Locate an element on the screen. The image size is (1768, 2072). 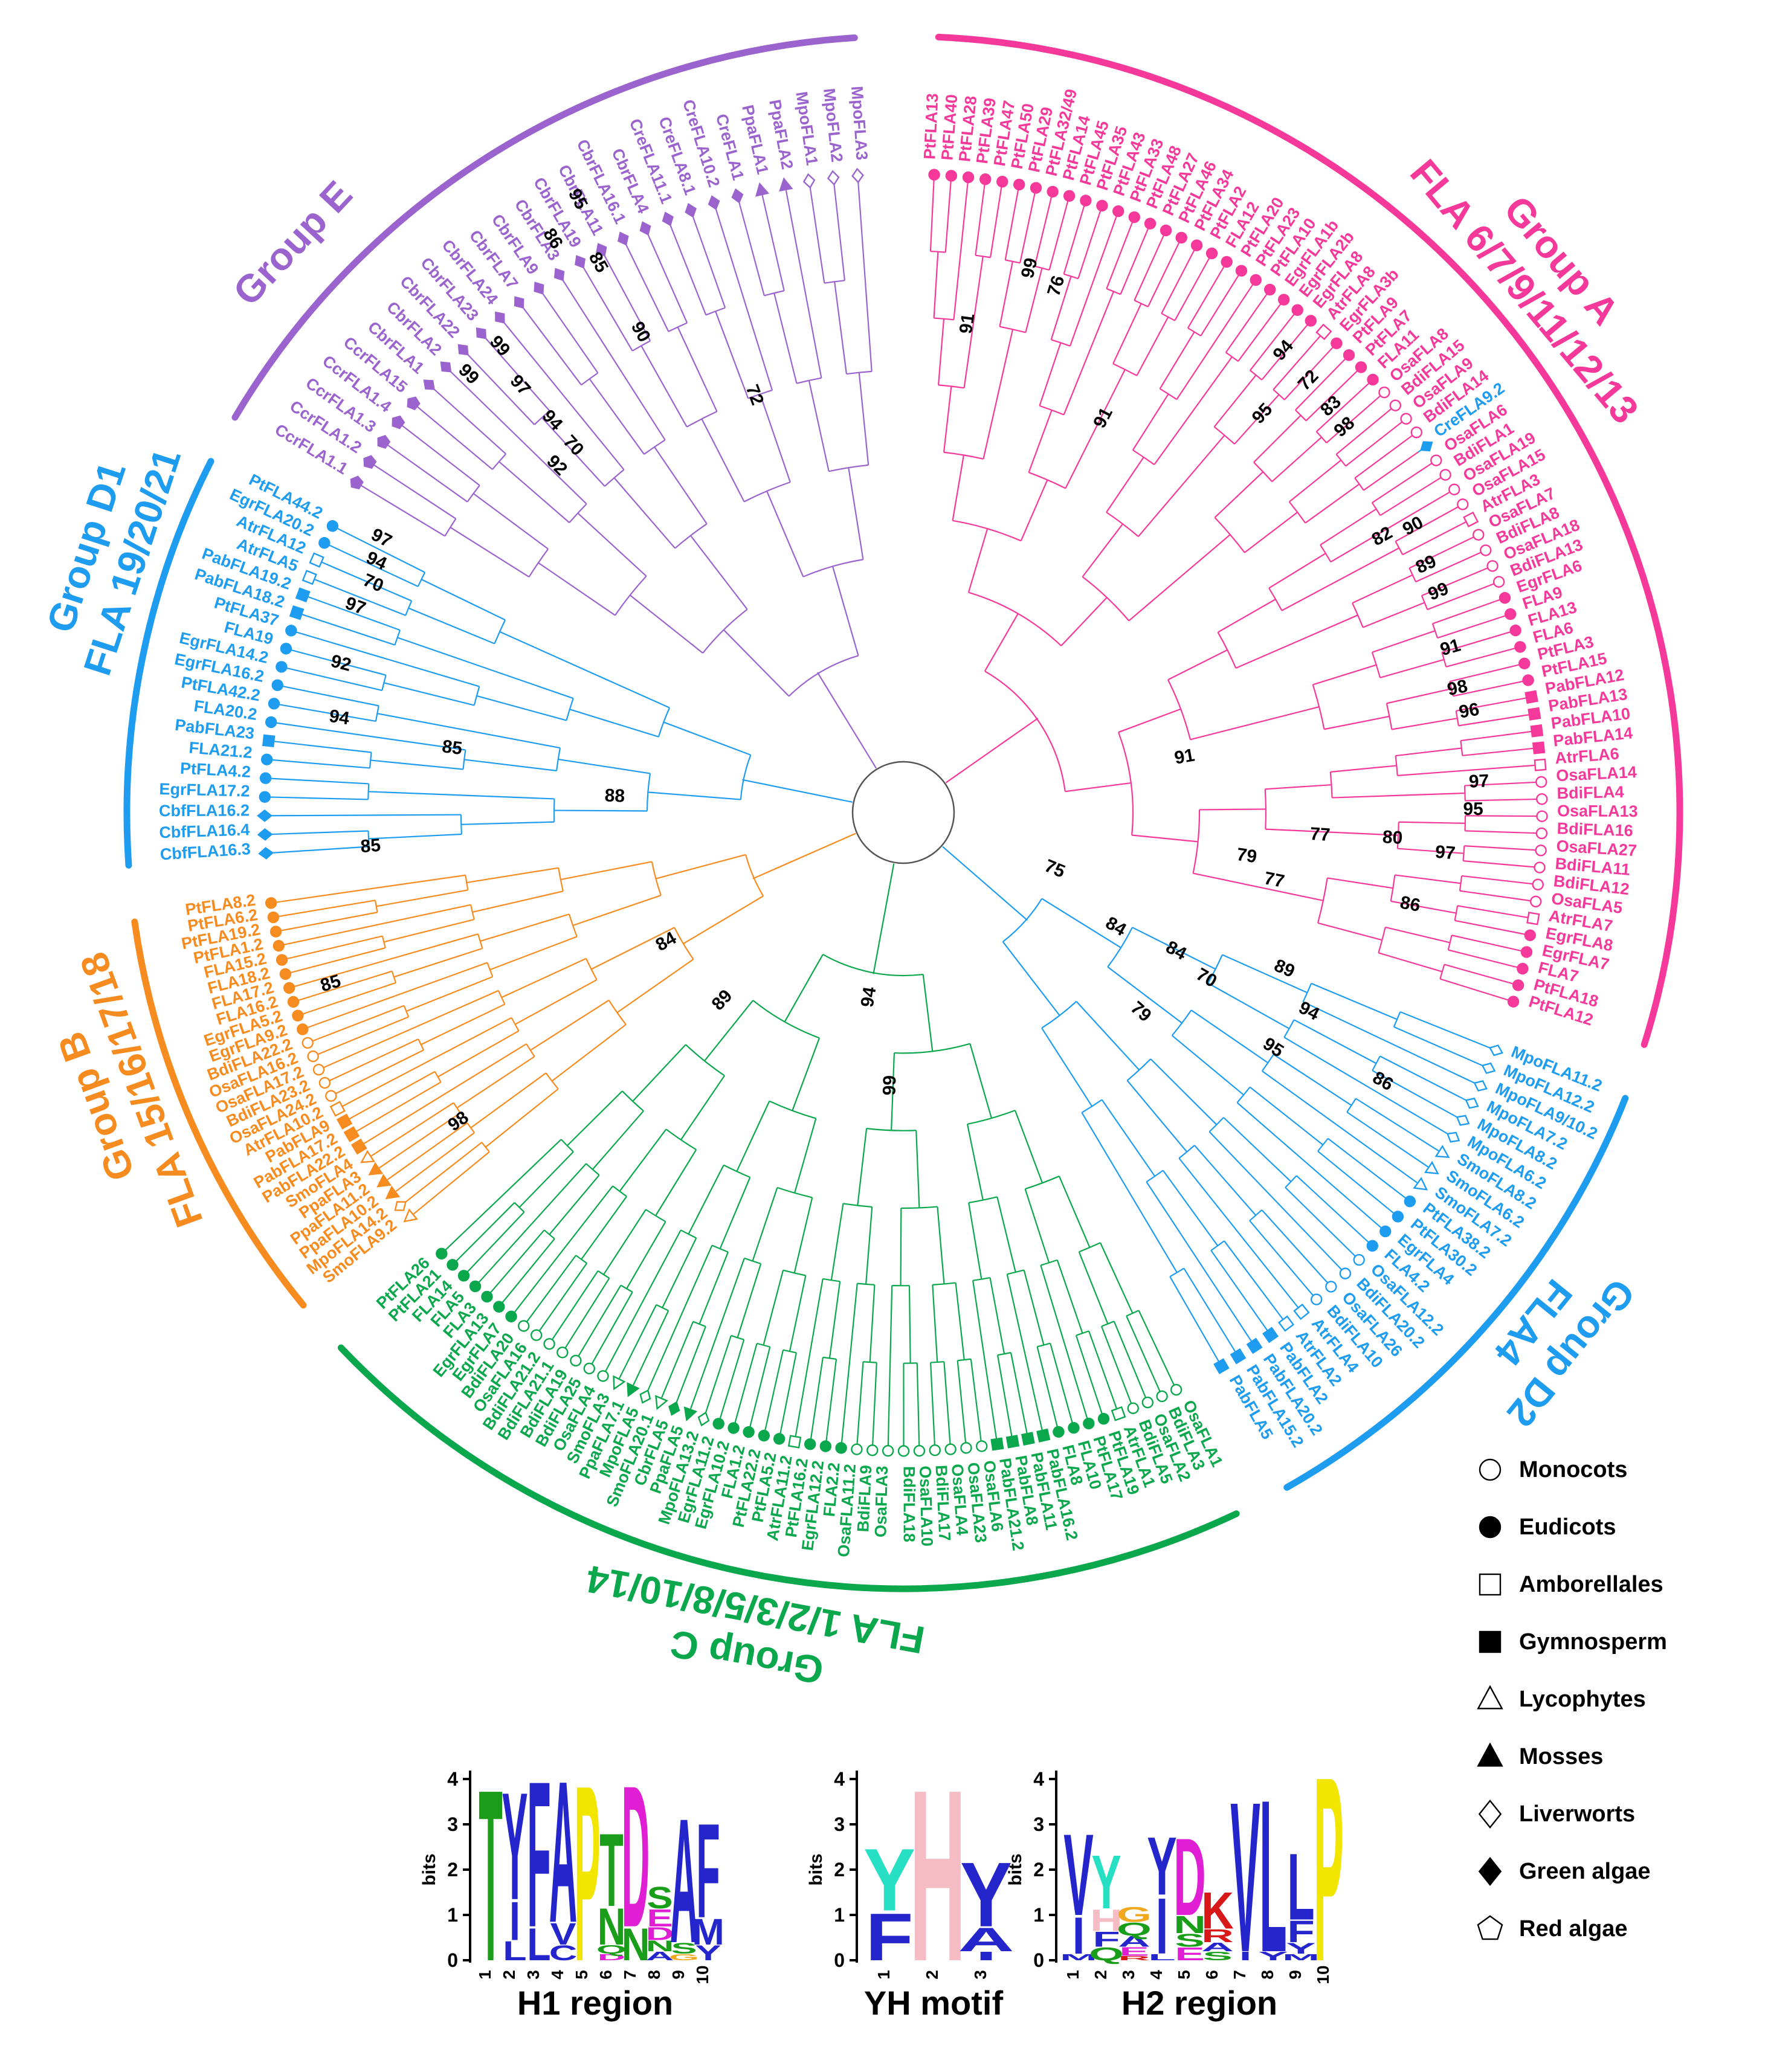
legend-label: Amborellales is located at coordinates (1591, 1584).